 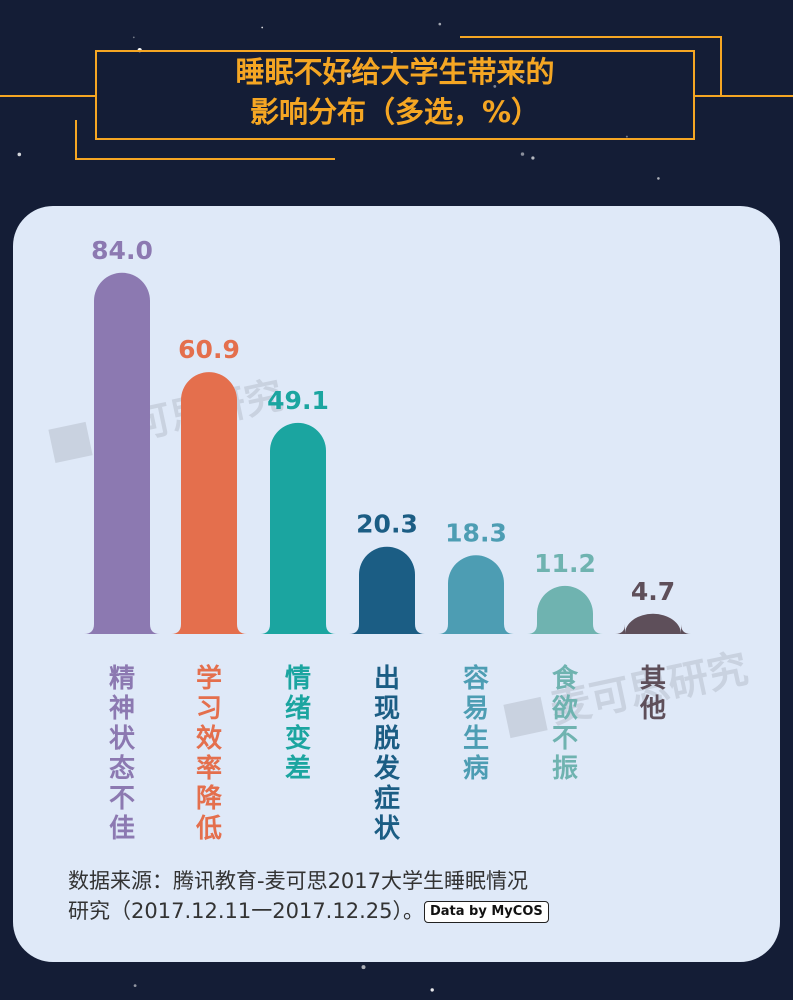 I want to click on value-label-1: 84.0, so click(x=122, y=250).